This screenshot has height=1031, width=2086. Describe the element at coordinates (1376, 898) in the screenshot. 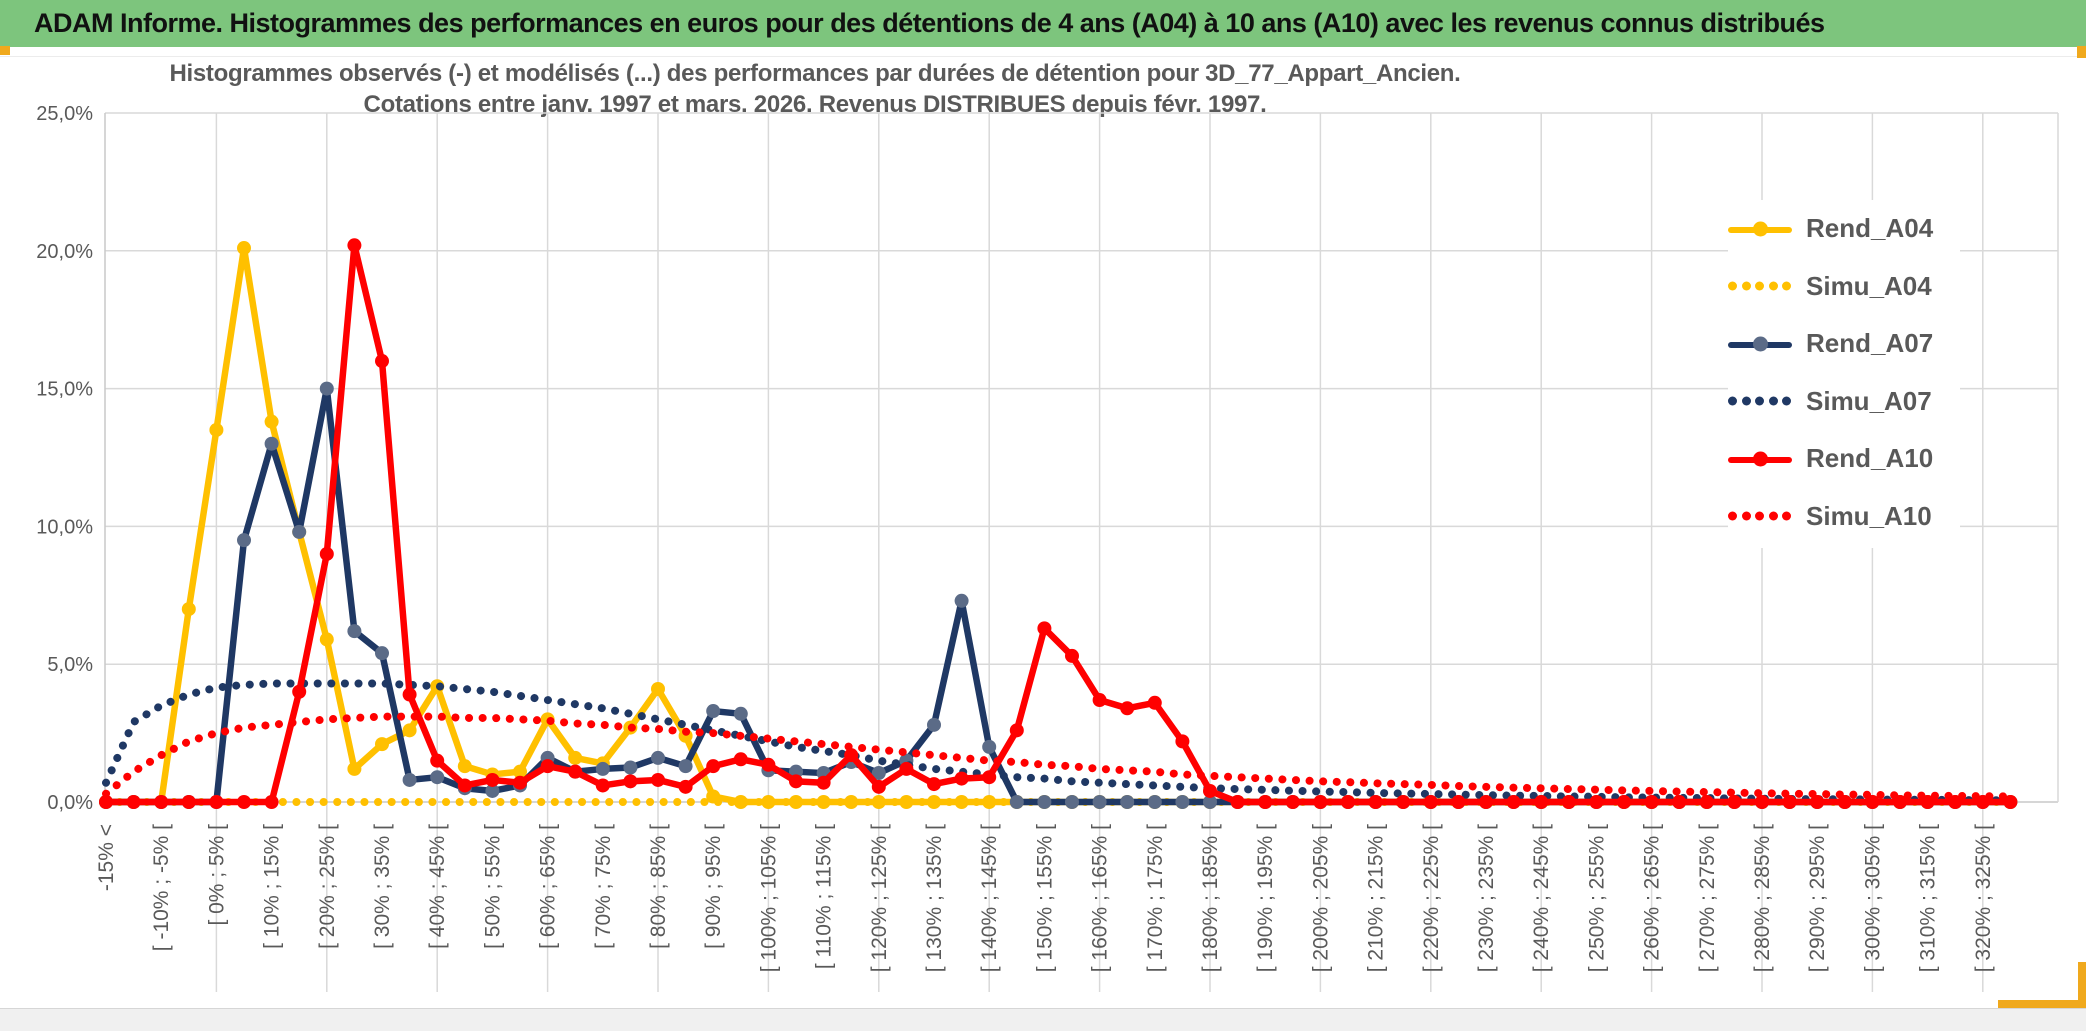

I see `x-axis-tick-label: [ 210% ; 215% [` at that location.